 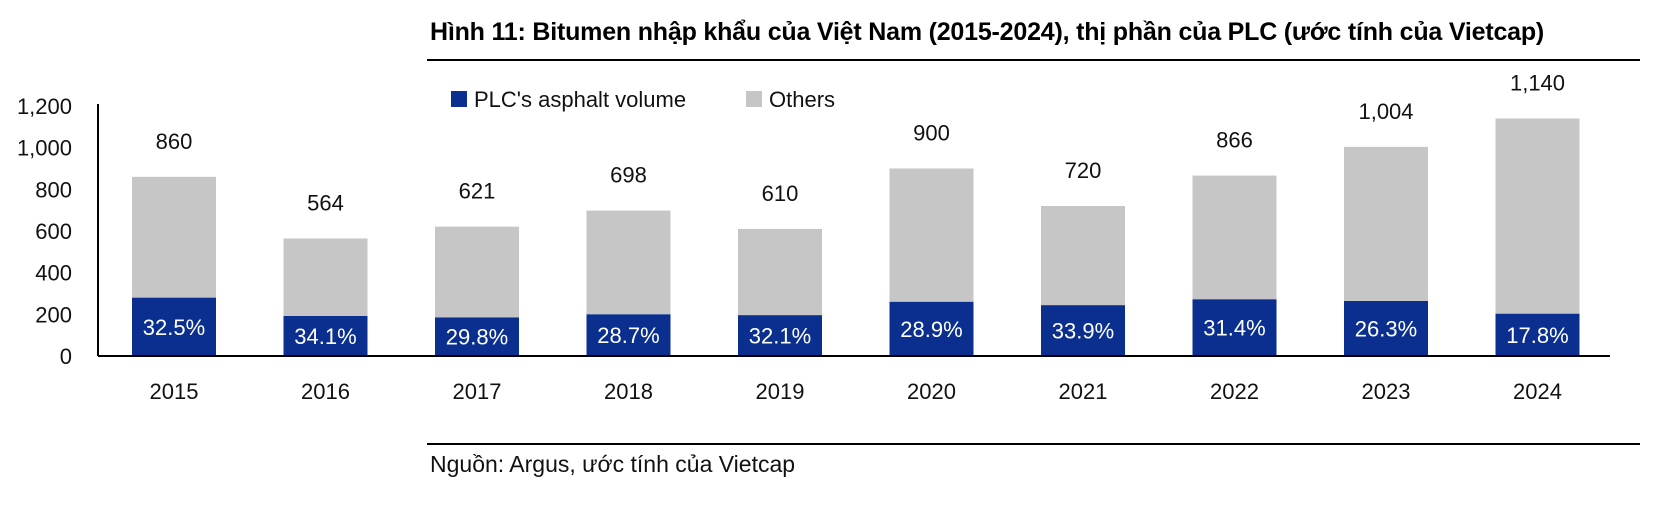 I want to click on y-axis-tick-labels: 0 200 400 600 800 1,000 1,200, so click(x=44, y=231).